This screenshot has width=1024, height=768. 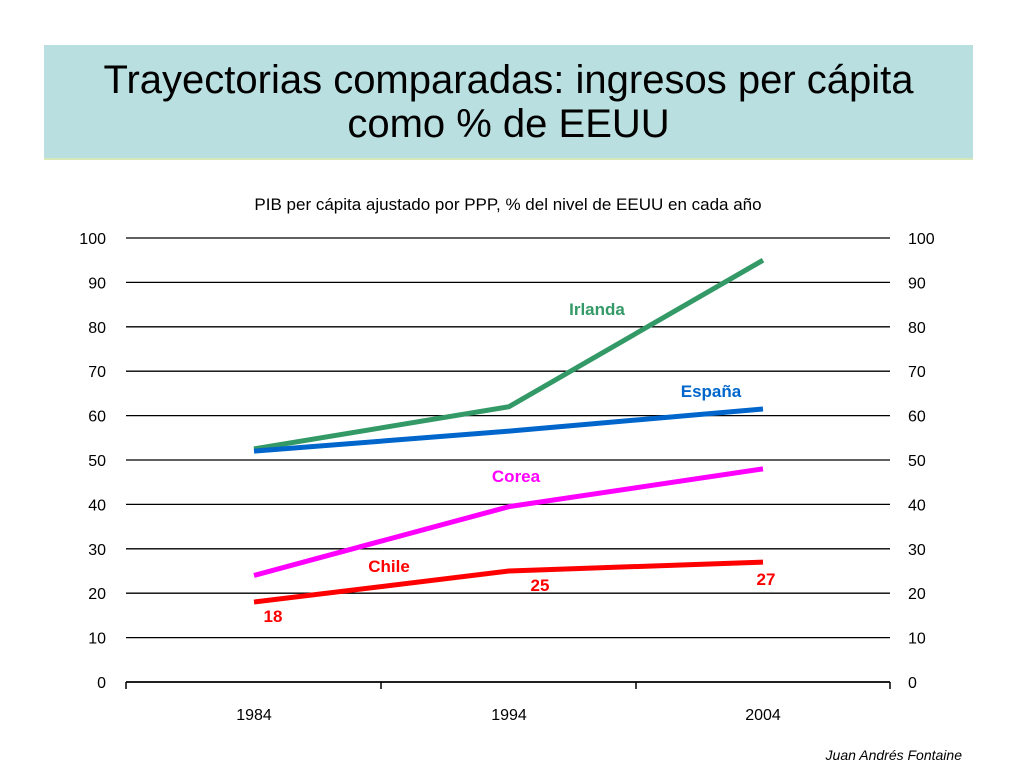 I want to click on y-tick-label-left: 20, so click(x=97, y=594).